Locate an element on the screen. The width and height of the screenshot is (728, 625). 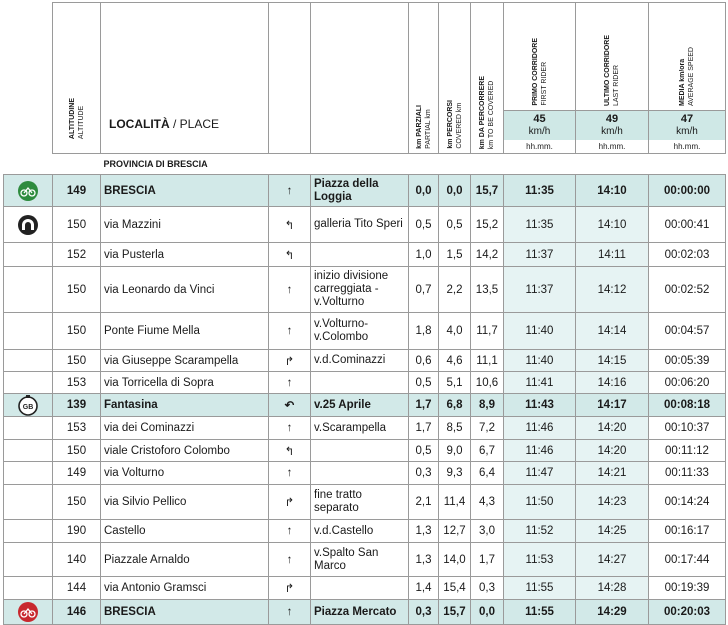
covered-km: 11,4 is located at coordinates (454, 502).